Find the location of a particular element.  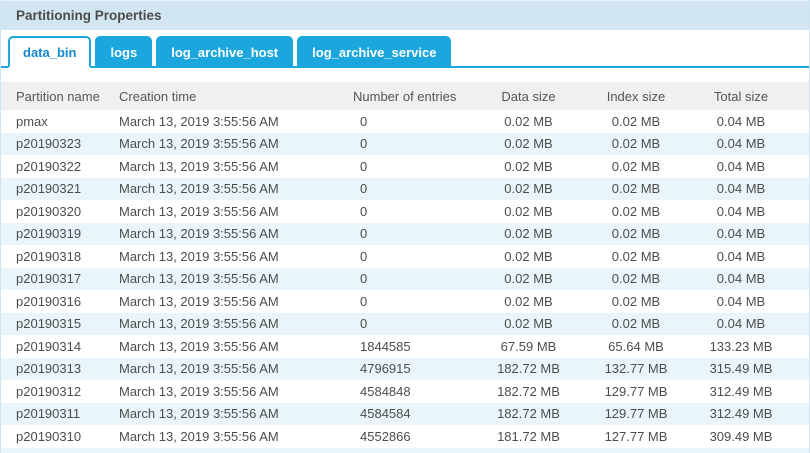

tab-log_archive_service: log_archive_service is located at coordinates (374, 51).